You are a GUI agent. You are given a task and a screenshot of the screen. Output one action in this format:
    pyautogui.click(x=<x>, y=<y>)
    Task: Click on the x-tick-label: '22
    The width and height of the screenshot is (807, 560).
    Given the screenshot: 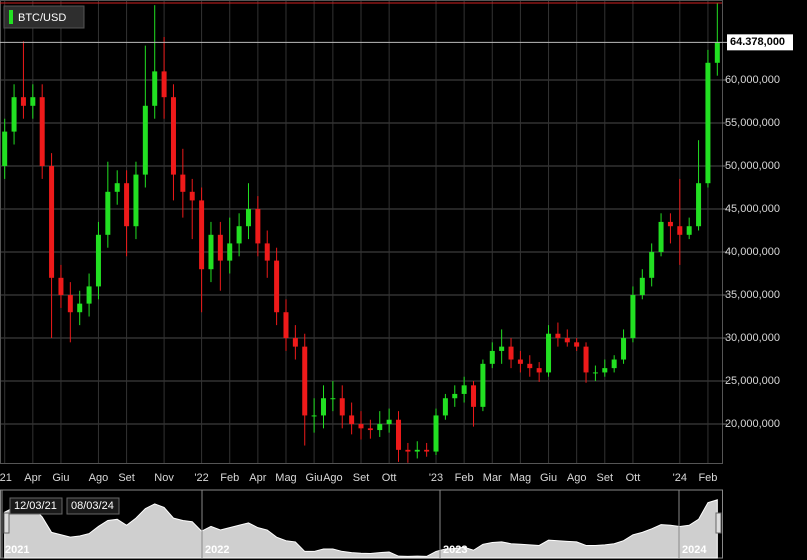 What is the action you would take?
    pyautogui.click(x=201, y=478)
    